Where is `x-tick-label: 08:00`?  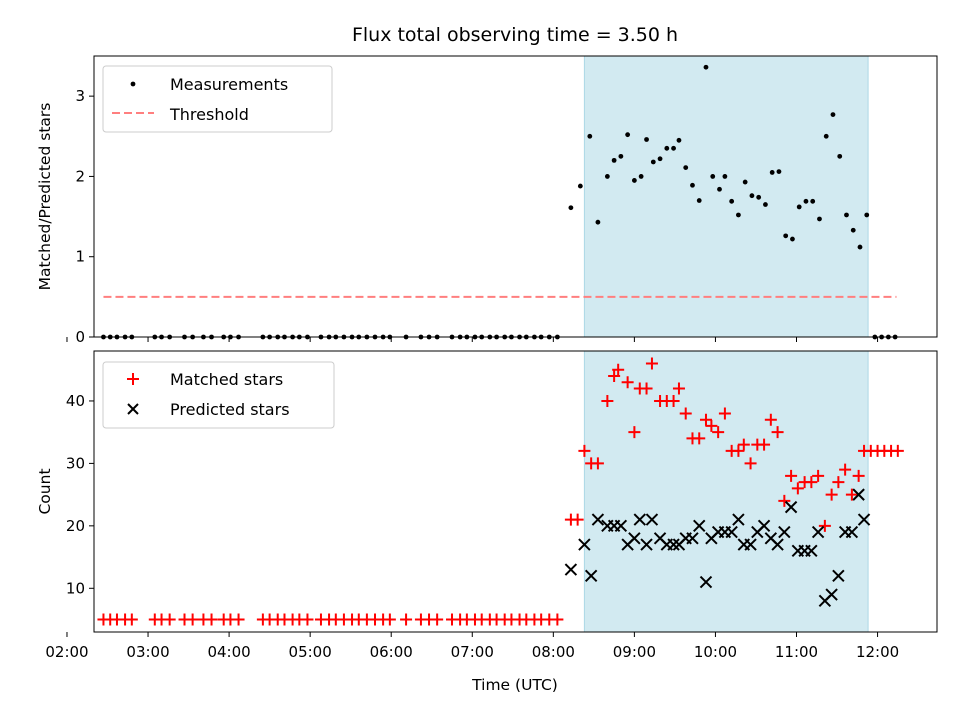
x-tick-label: 08:00 is located at coordinates (553, 652).